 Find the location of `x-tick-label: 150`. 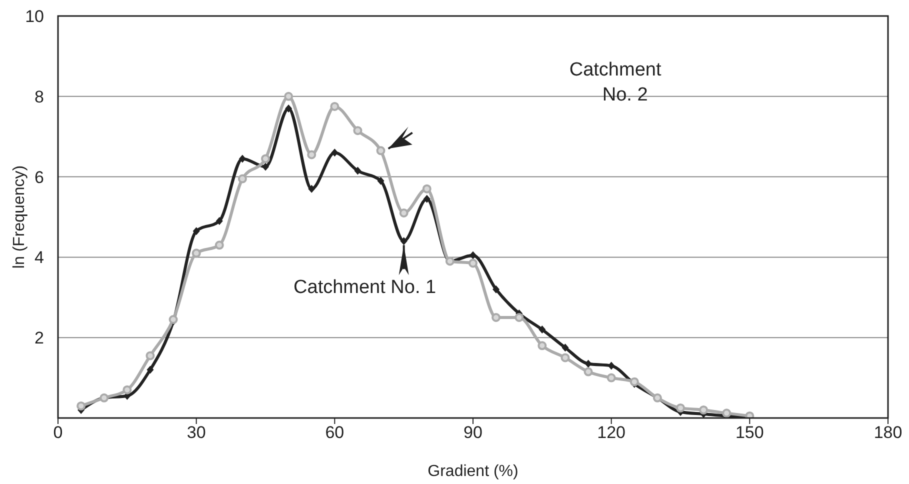

x-tick-label: 150 is located at coordinates (749, 432).